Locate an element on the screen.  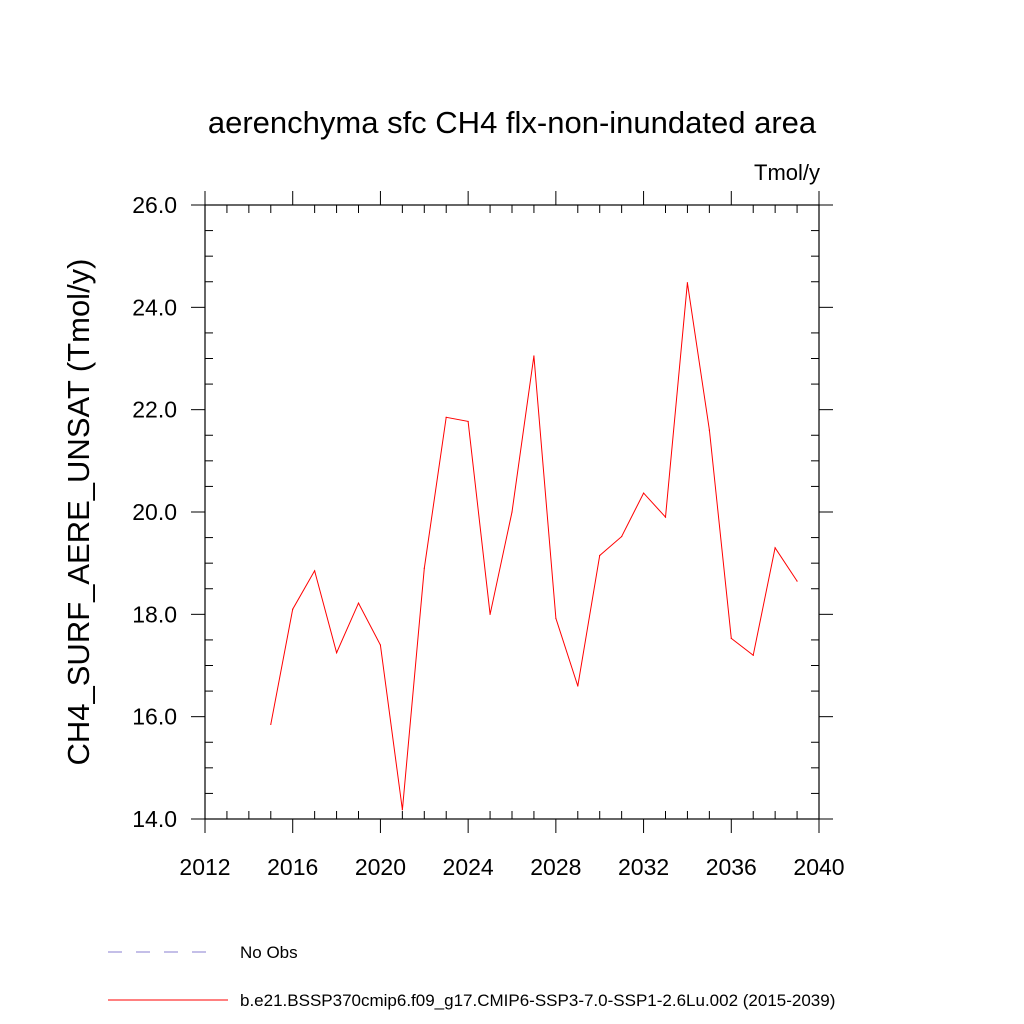
x-tick-label: 2016 is located at coordinates (292, 867).